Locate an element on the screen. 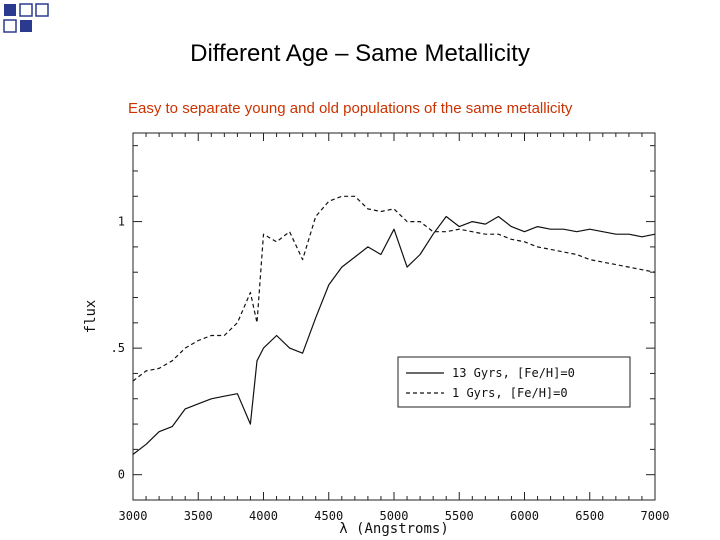  legend-box is located at coordinates (514, 382).